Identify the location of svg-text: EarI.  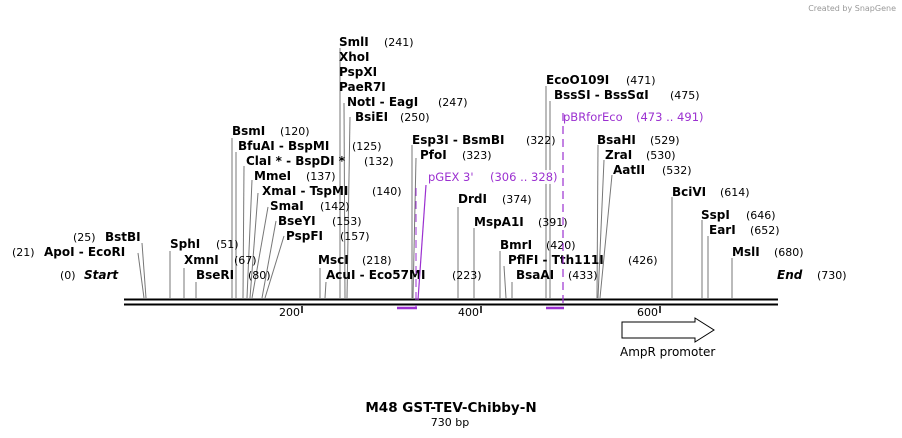
(722, 230).